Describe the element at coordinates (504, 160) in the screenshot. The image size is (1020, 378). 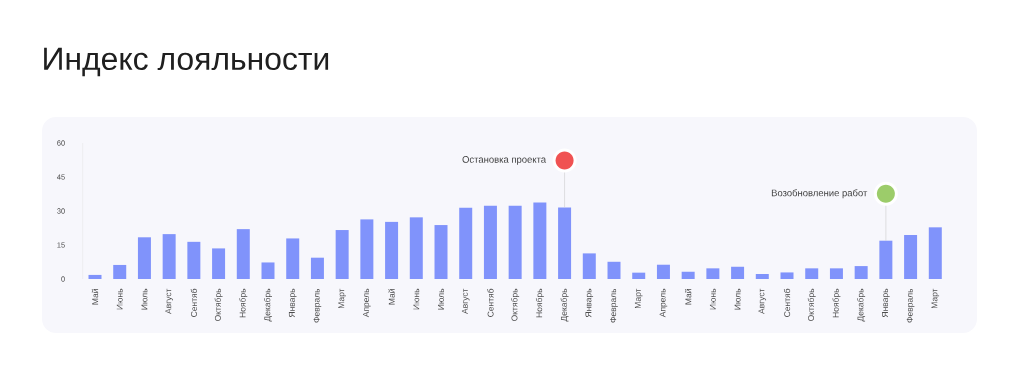
I see `annotation: Остановка проекта` at that location.